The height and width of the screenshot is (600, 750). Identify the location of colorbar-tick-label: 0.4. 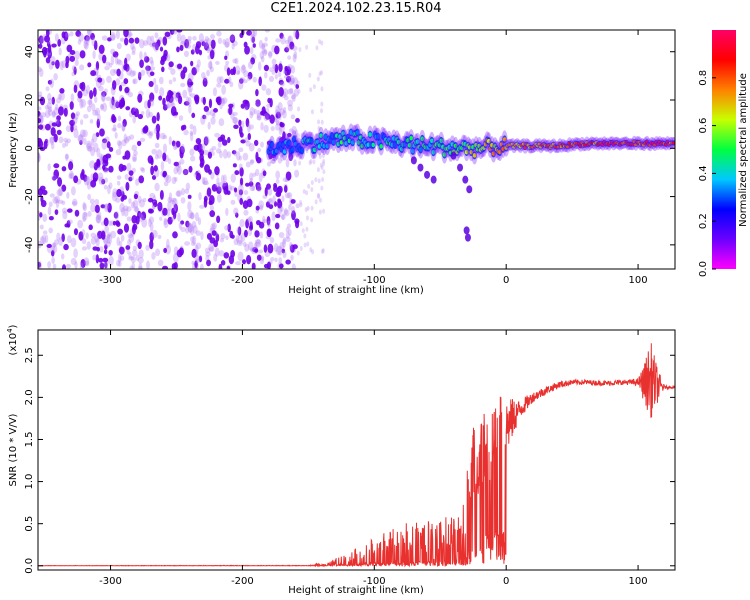
(703, 173).